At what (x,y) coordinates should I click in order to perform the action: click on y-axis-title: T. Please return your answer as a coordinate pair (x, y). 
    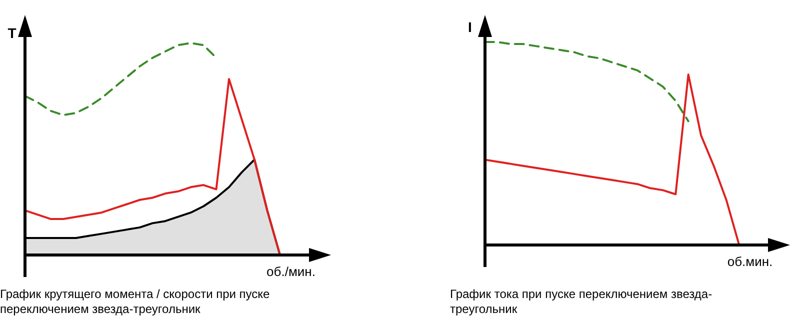
    Looking at the image, I should click on (12, 33).